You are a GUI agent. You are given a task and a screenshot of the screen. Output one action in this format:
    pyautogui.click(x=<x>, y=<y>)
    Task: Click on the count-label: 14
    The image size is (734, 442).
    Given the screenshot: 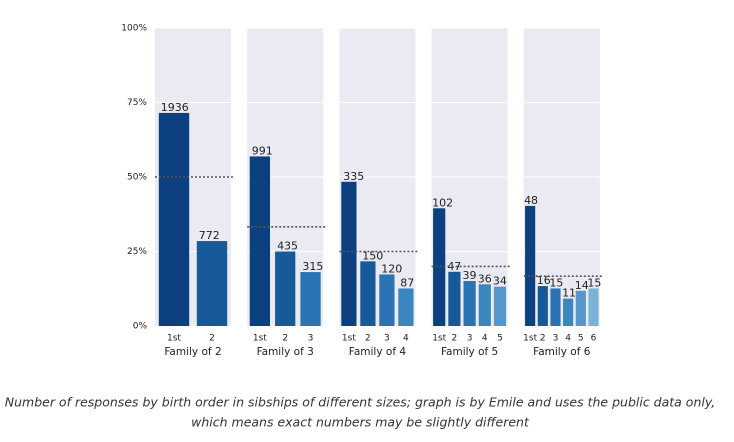 What is the action you would take?
    pyautogui.click(x=582, y=285)
    